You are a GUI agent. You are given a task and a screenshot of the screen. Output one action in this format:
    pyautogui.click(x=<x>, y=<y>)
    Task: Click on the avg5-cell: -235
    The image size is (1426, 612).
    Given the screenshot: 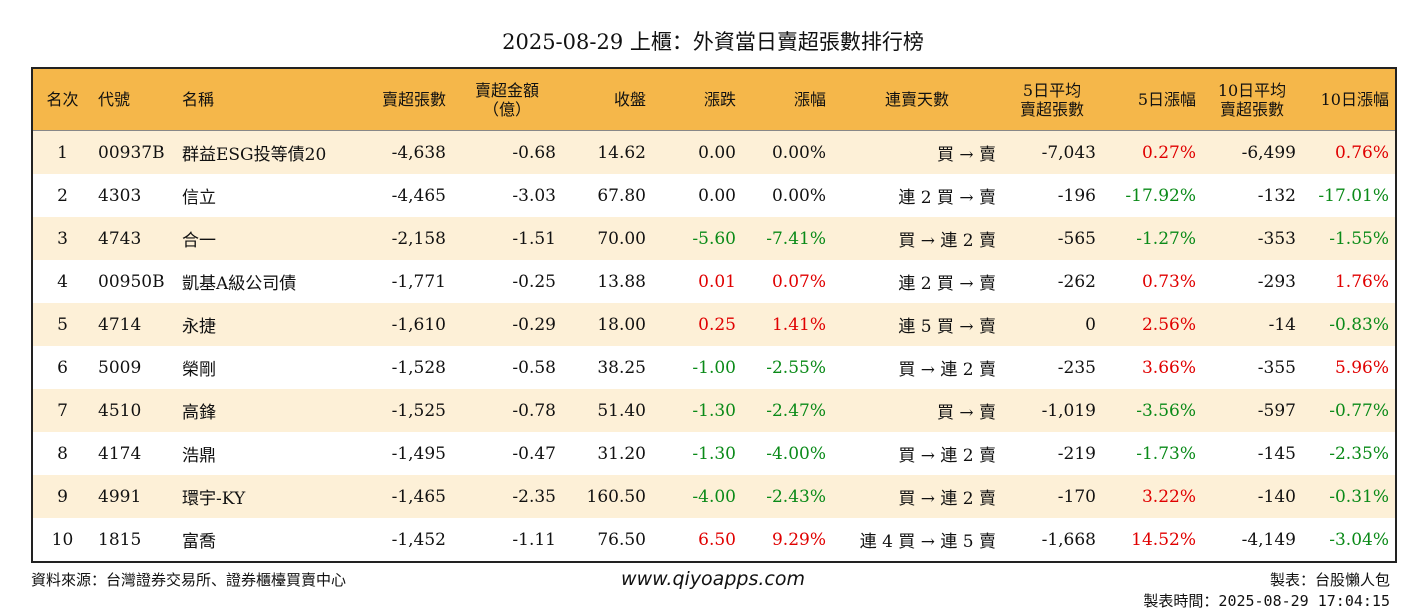 What is the action you would take?
    pyautogui.click(x=1052, y=367)
    